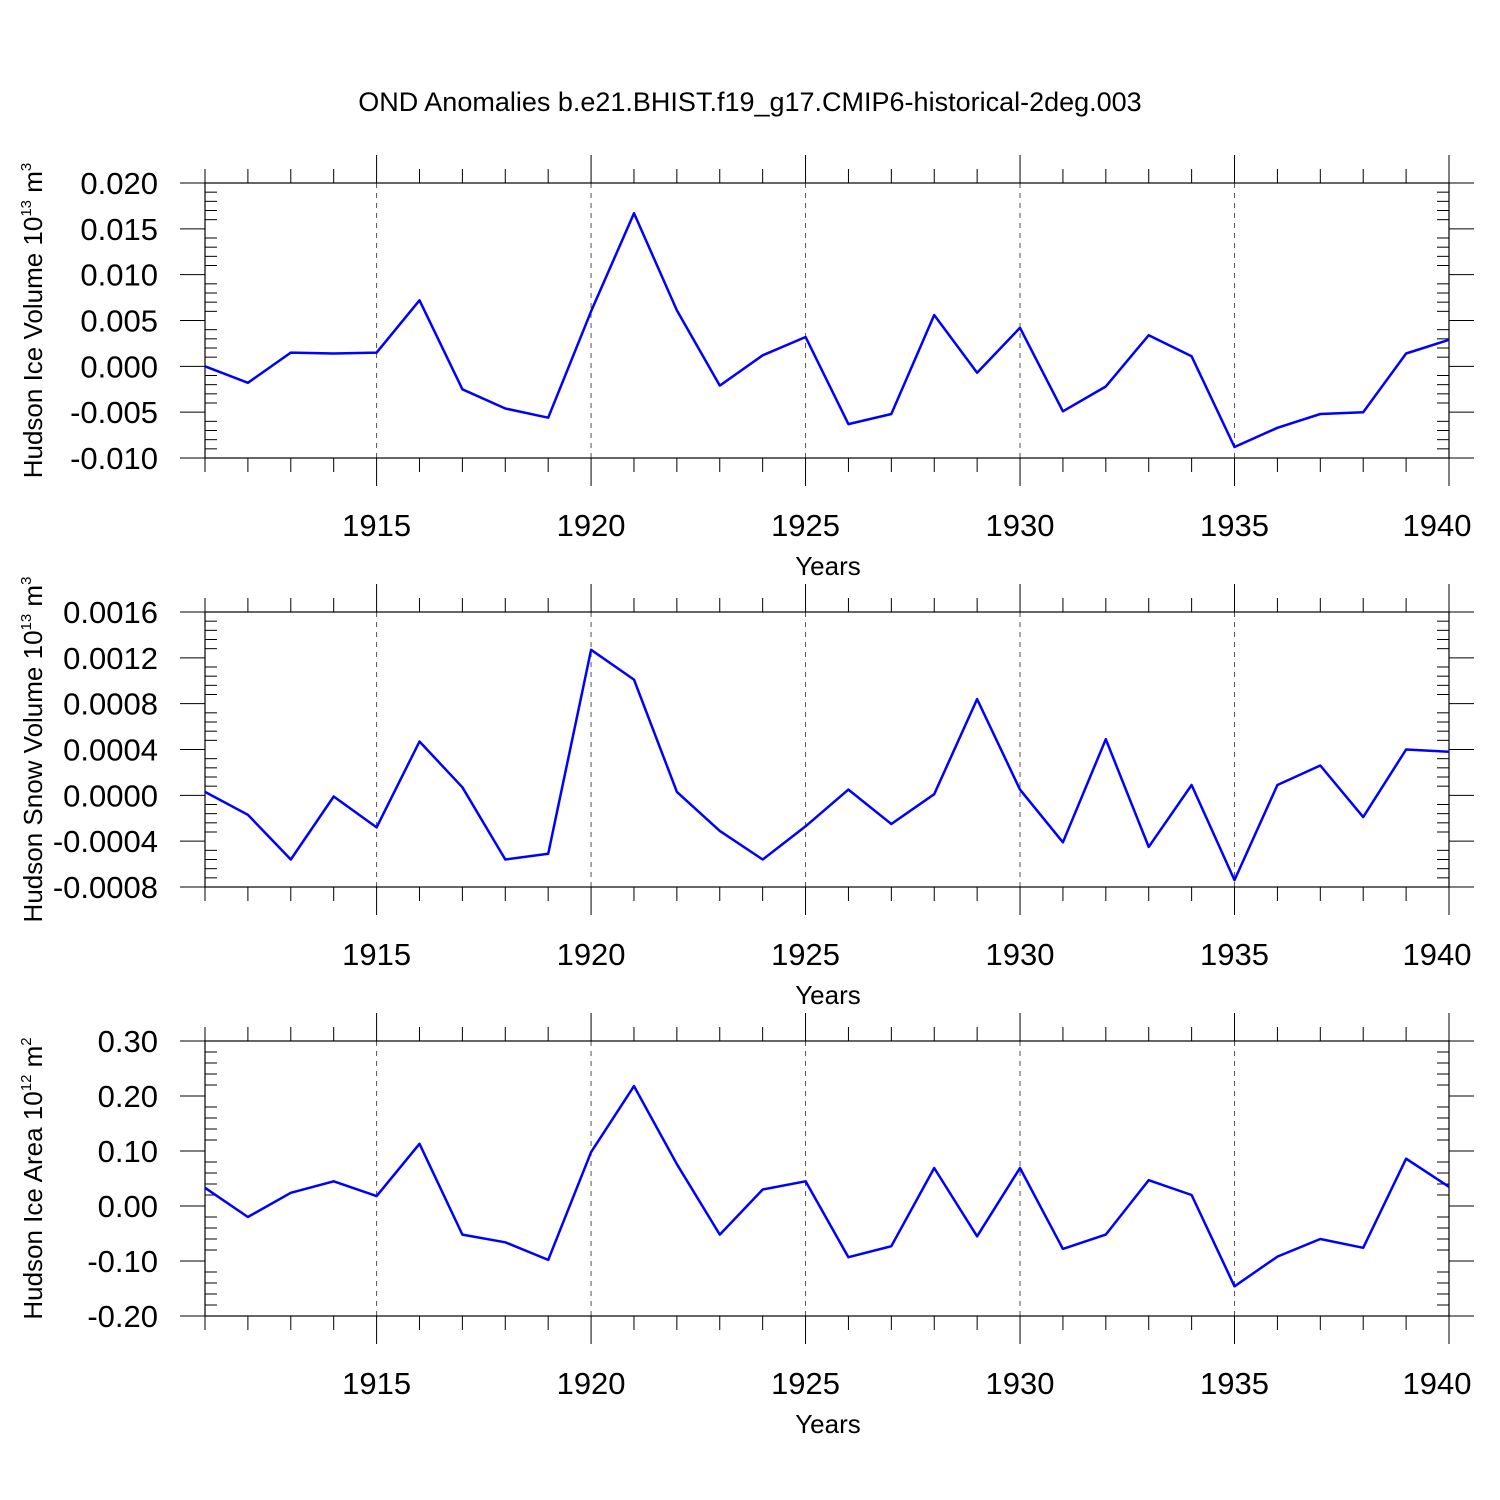 This screenshot has height=1500, width=1500. Describe the element at coordinates (119, 366) in the screenshot. I see `y-tick-label: 0.000` at that location.